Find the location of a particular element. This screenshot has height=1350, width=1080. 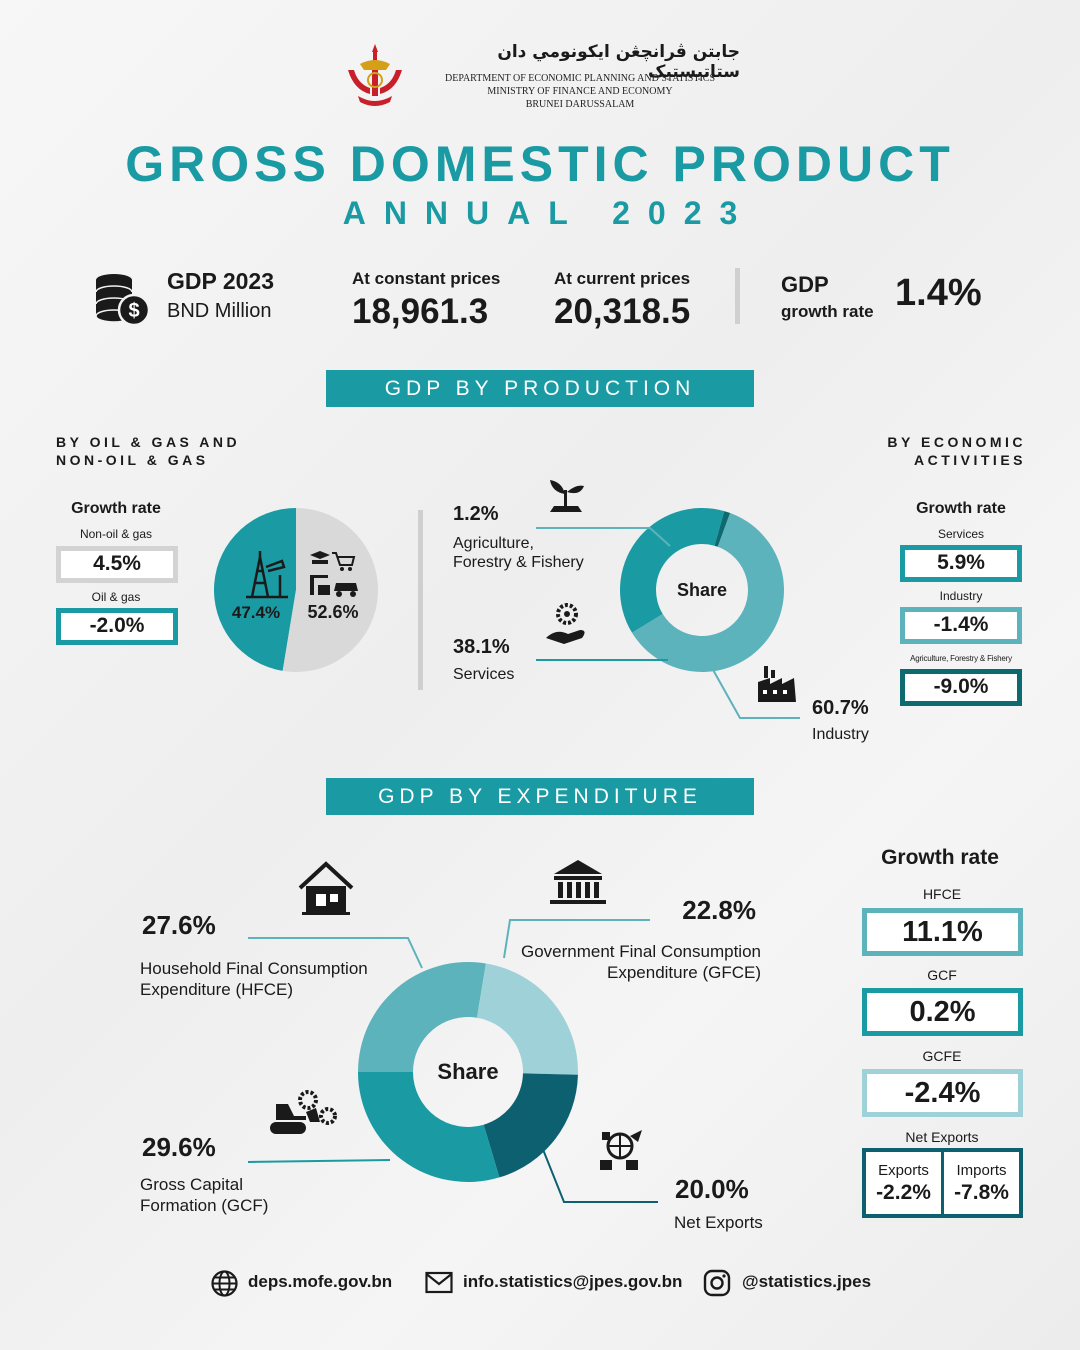

leader-line-gcf is located at coordinates (319, 1161).